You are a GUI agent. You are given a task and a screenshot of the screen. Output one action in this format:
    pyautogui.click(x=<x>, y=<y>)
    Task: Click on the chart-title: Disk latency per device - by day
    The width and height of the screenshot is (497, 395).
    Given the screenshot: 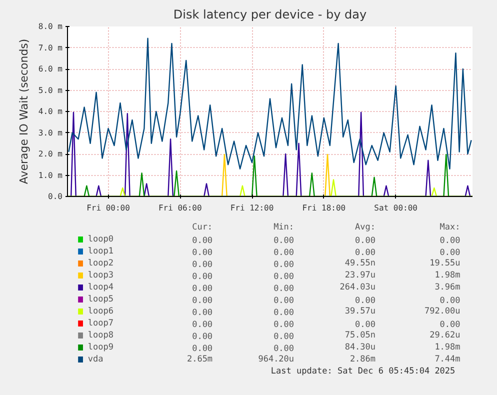 What is the action you would take?
    pyautogui.click(x=270, y=15)
    